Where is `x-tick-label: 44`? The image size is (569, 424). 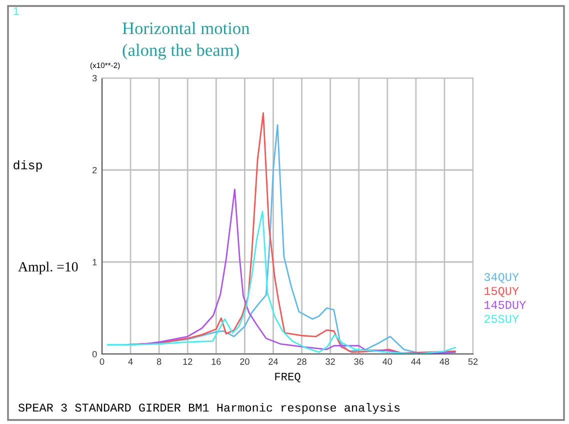 x-tick-label: 44 is located at coordinates (416, 361).